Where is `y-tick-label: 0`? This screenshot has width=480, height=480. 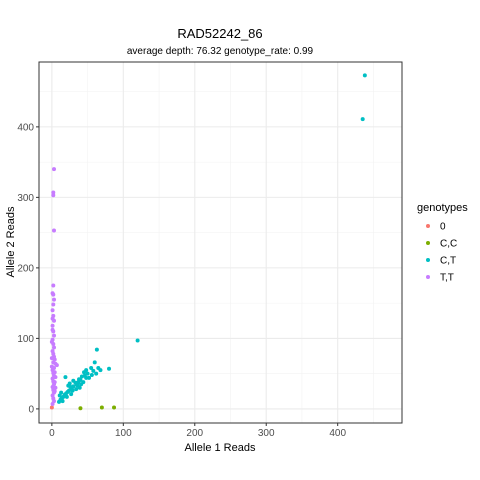 y-tick-label: 0 is located at coordinates (31, 409).